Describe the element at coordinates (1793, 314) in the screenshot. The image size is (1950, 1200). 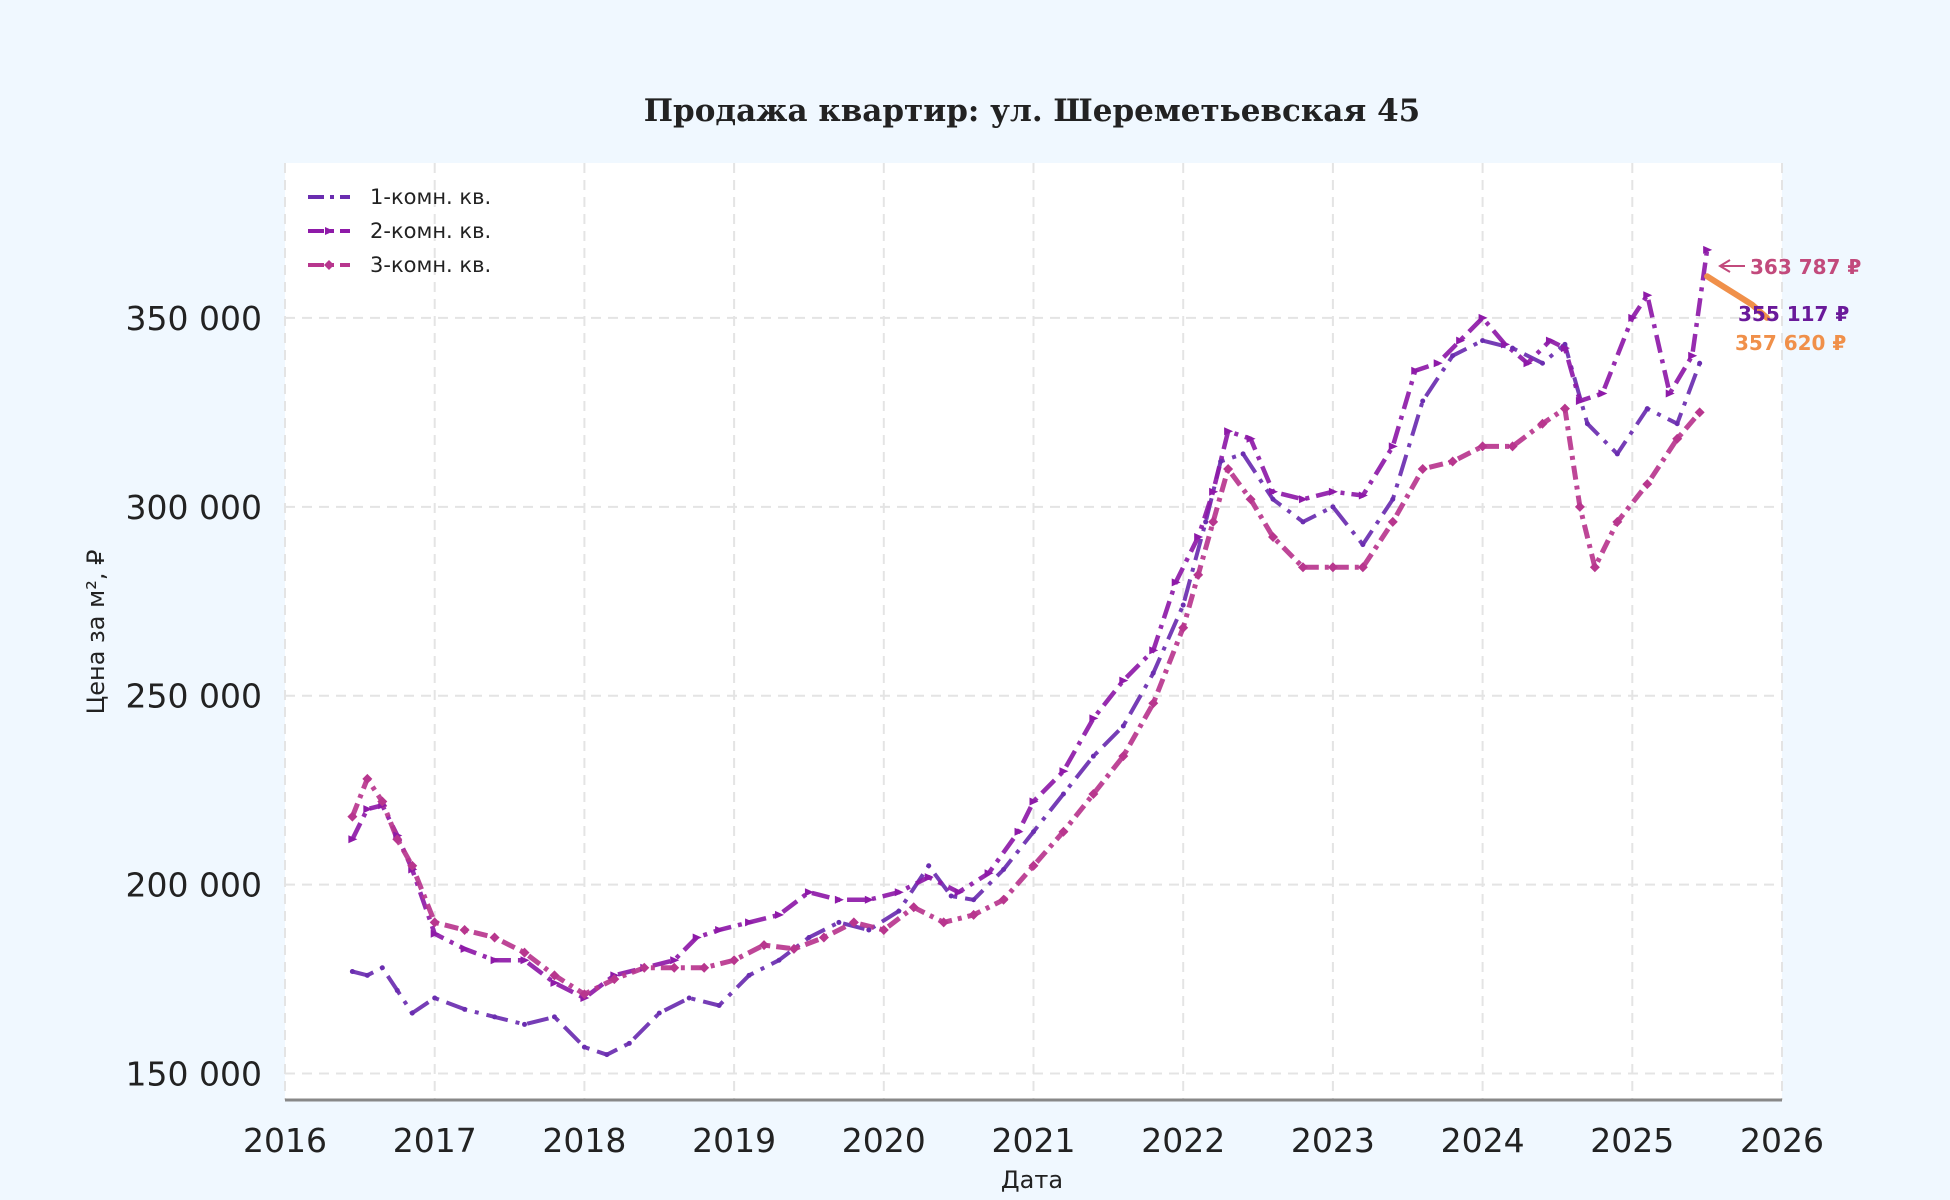
I see `end-label-2: 355 117 ₽` at that location.